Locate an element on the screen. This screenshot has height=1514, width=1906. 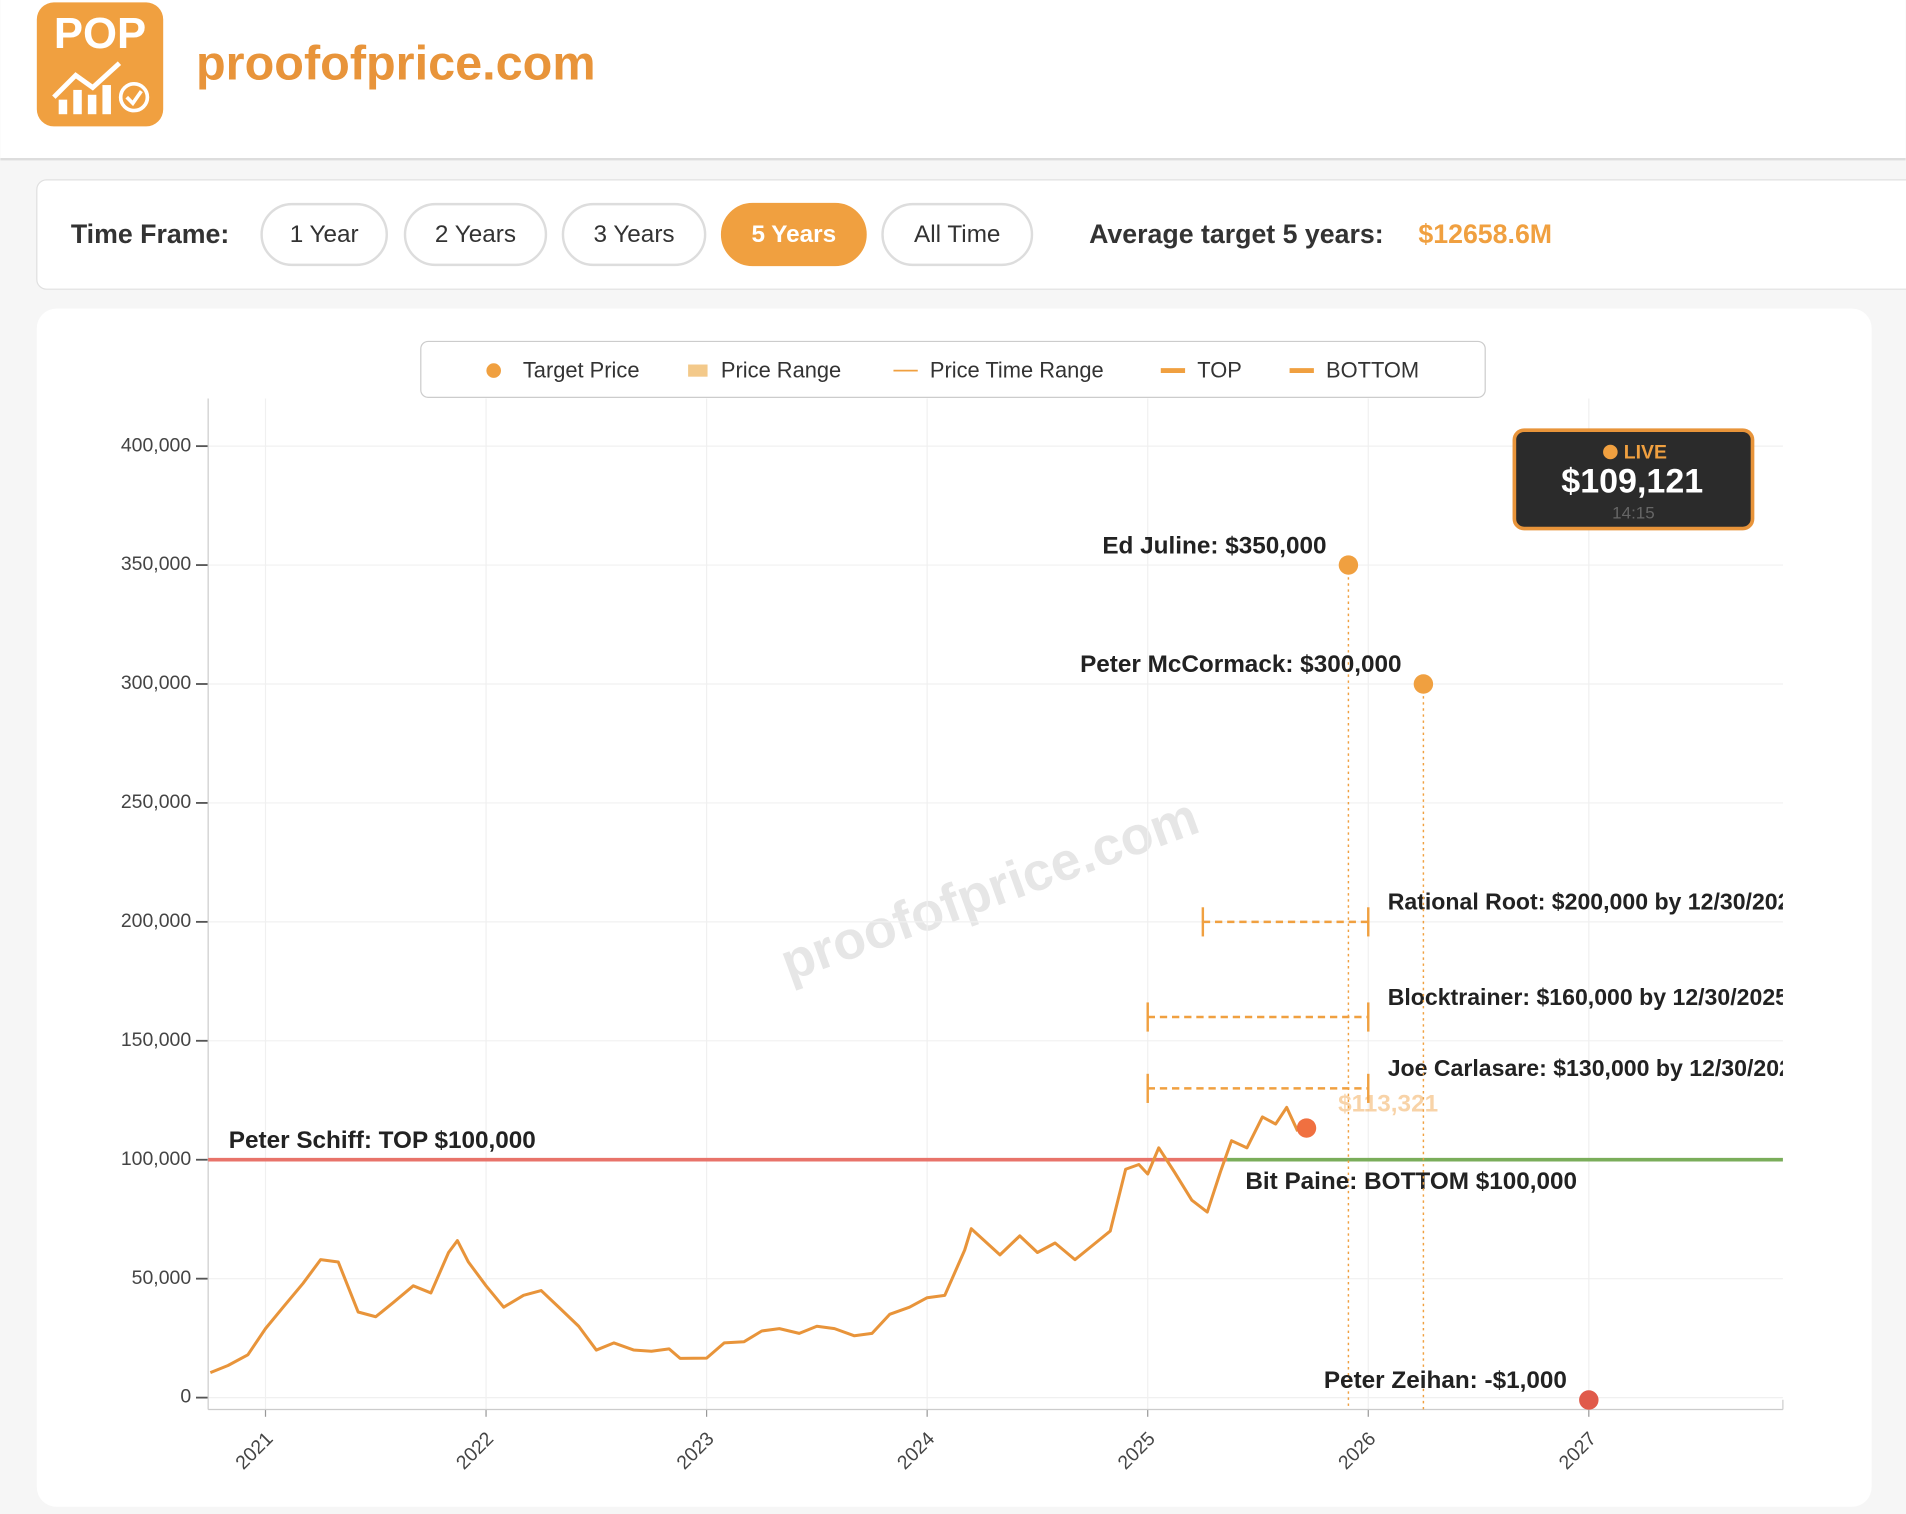
y-tick-label: 150,000 is located at coordinates (156, 1040).